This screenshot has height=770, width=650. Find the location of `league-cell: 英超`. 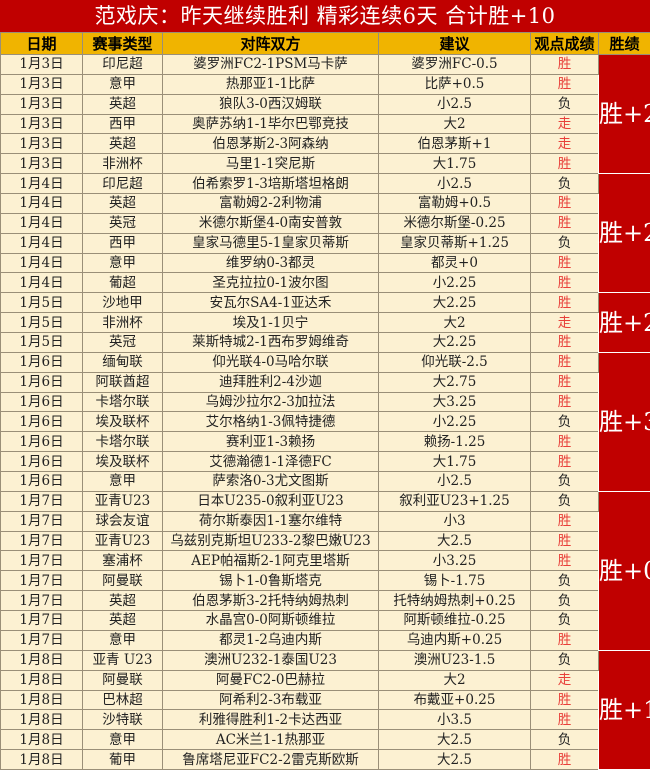

league-cell: 英超 is located at coordinates (123, 601).